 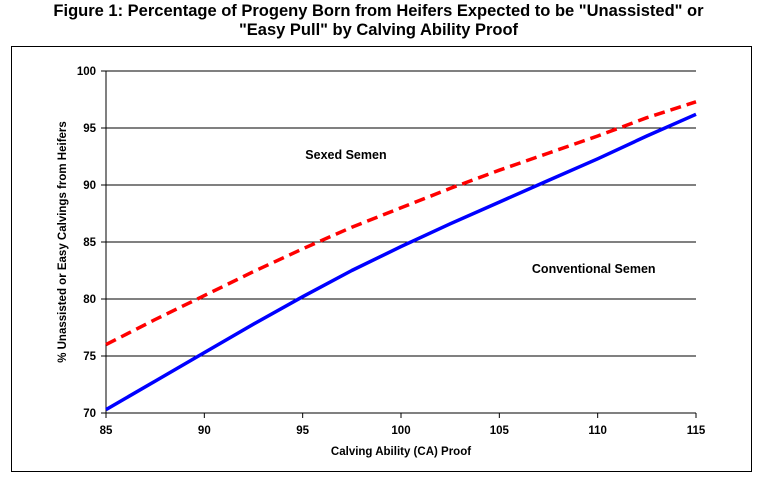 I want to click on x-tick-labels: 85 90 95 100 105 110 115, so click(x=403, y=431).